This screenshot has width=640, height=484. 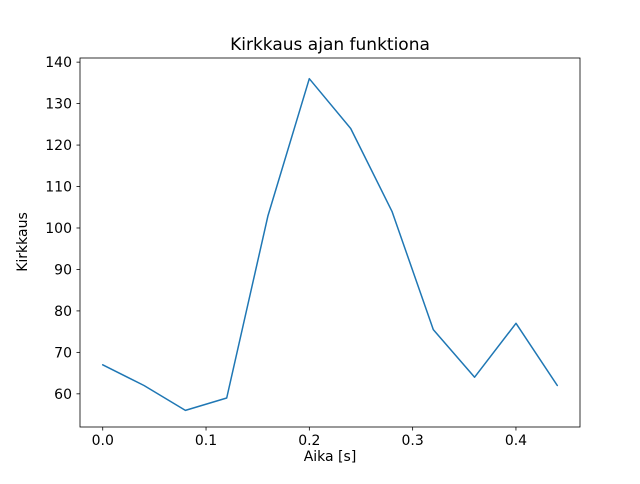 I want to click on y-tick-label: 130, so click(x=58, y=105).